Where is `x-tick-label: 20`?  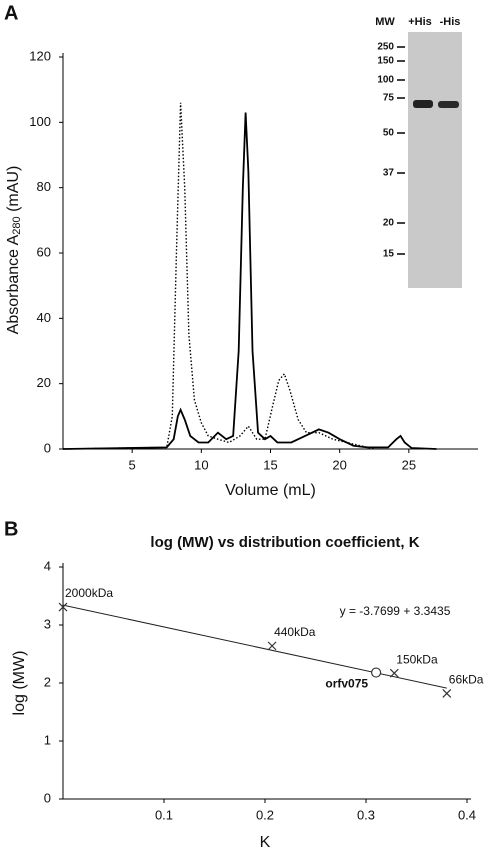 x-tick-label: 20 is located at coordinates (339, 464).